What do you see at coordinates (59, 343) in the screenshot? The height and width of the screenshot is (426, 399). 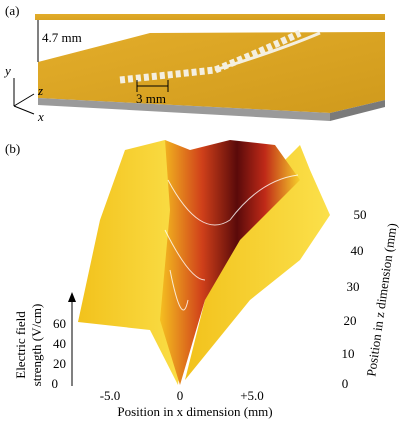 I see `y-tick: 40` at bounding box center [59, 343].